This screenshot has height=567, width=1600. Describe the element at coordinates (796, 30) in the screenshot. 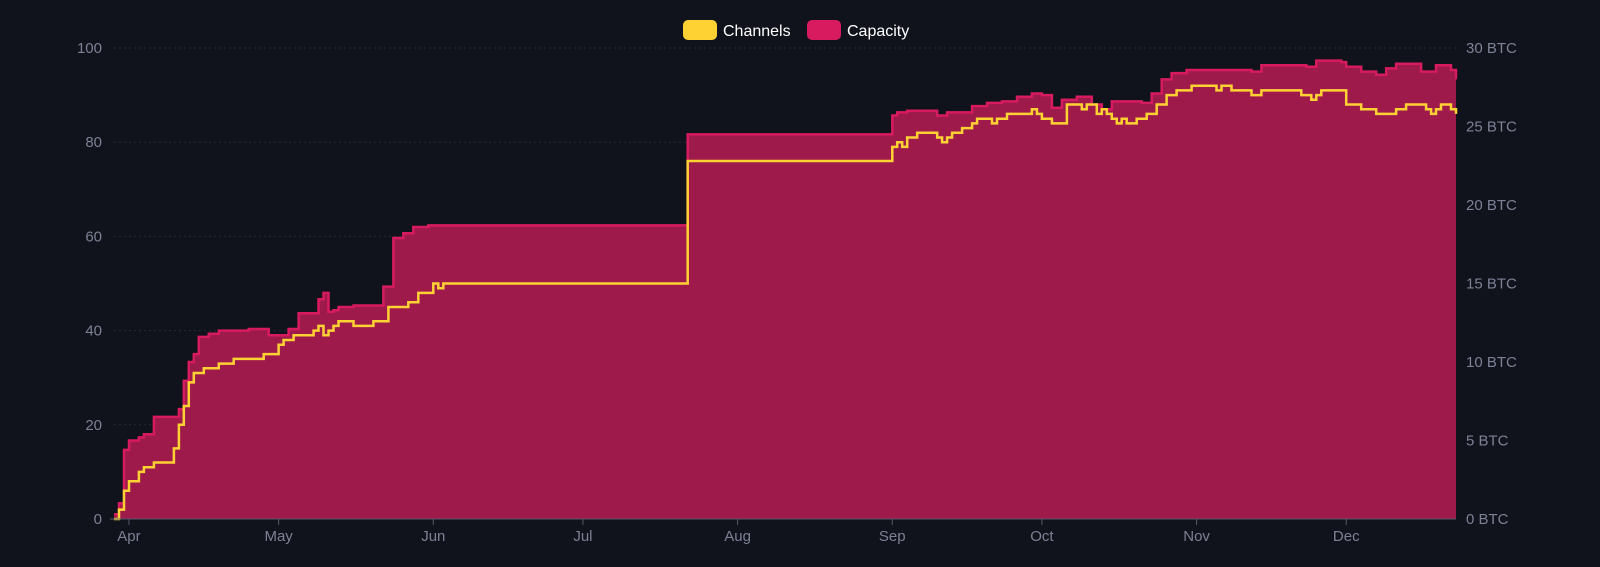

I see `legend: Channels Capacity` at that location.